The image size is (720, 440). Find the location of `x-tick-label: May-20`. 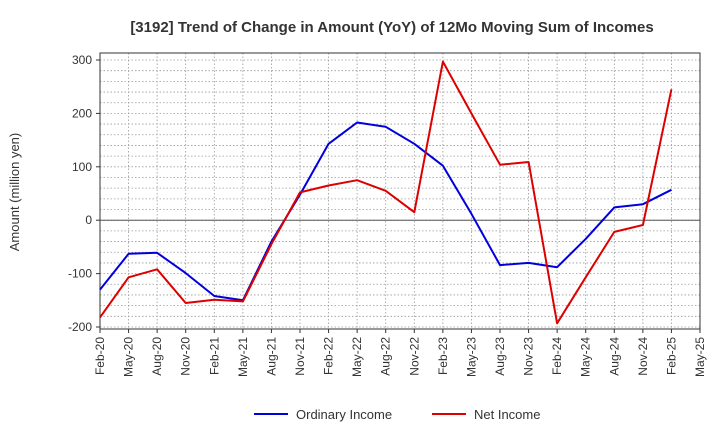

x-tick-label: May-20 is located at coordinates (129, 357).